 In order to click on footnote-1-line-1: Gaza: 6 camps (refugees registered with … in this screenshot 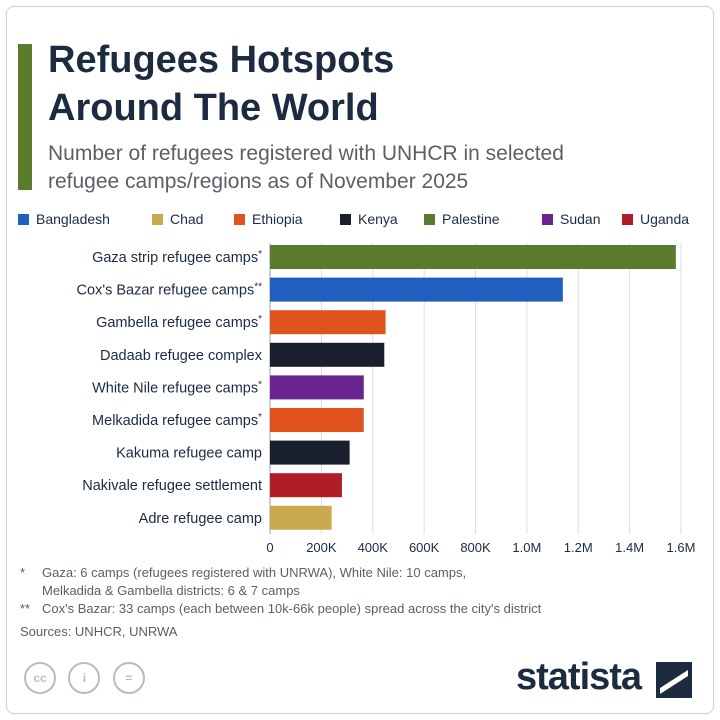, I will do `click(254, 572)`.